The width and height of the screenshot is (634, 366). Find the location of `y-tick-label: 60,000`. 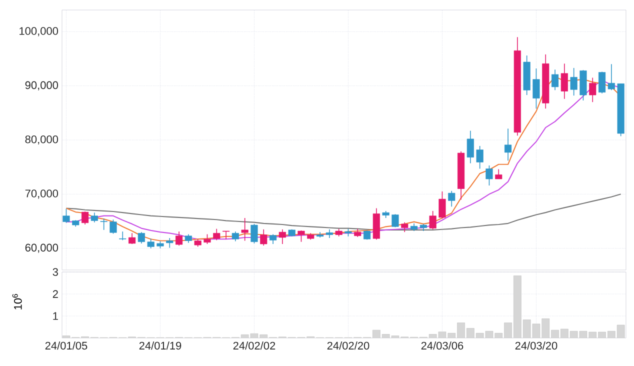

y-tick-label: 60,000 is located at coordinates (41, 248).